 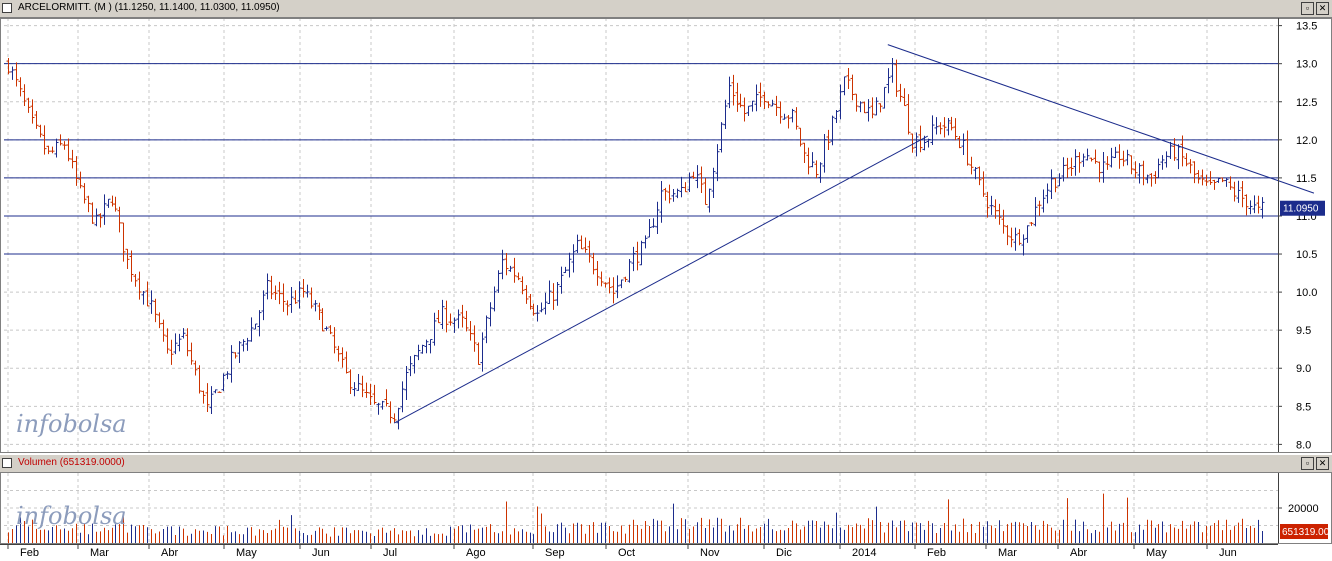 I want to click on price-tick-label: 13.5, so click(x=1306, y=27).